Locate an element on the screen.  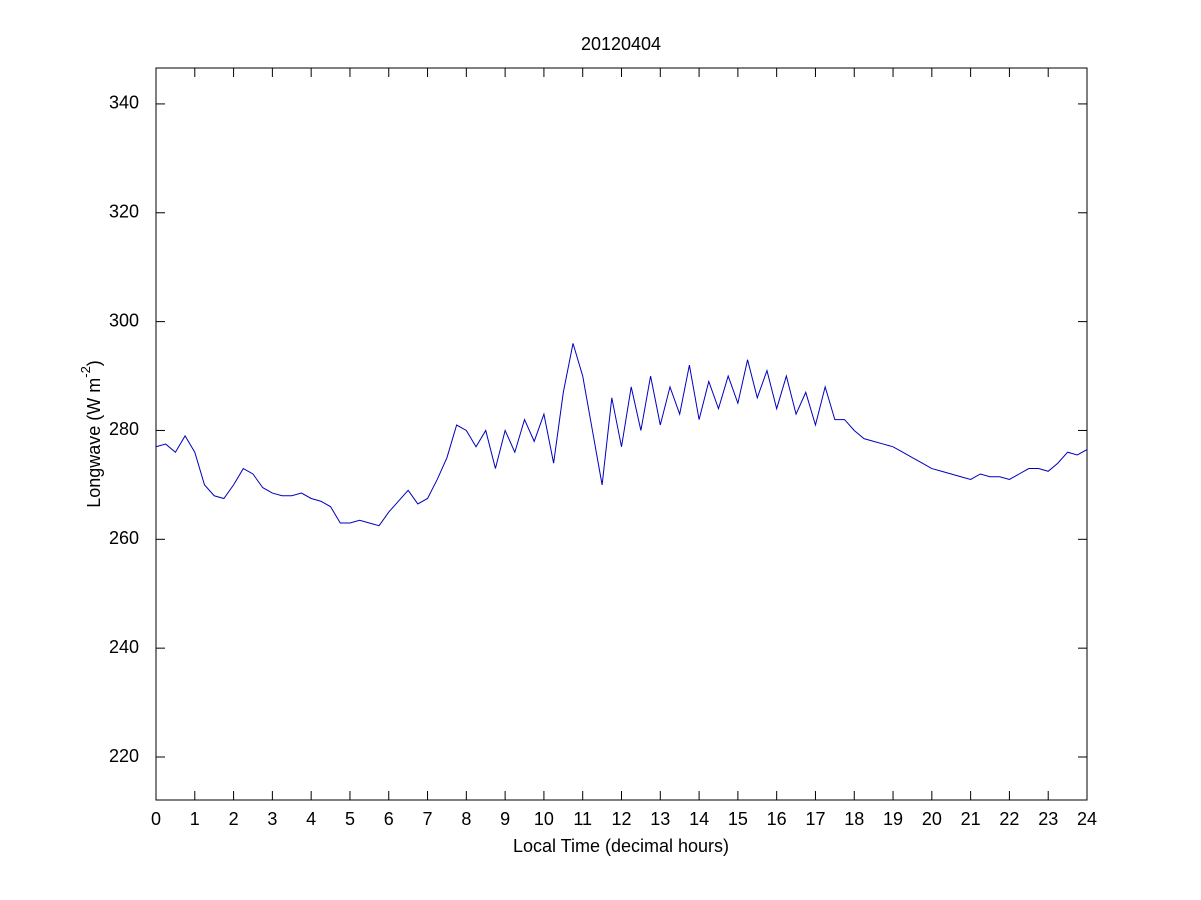
x-tick-label: 5 is located at coordinates (350, 819).